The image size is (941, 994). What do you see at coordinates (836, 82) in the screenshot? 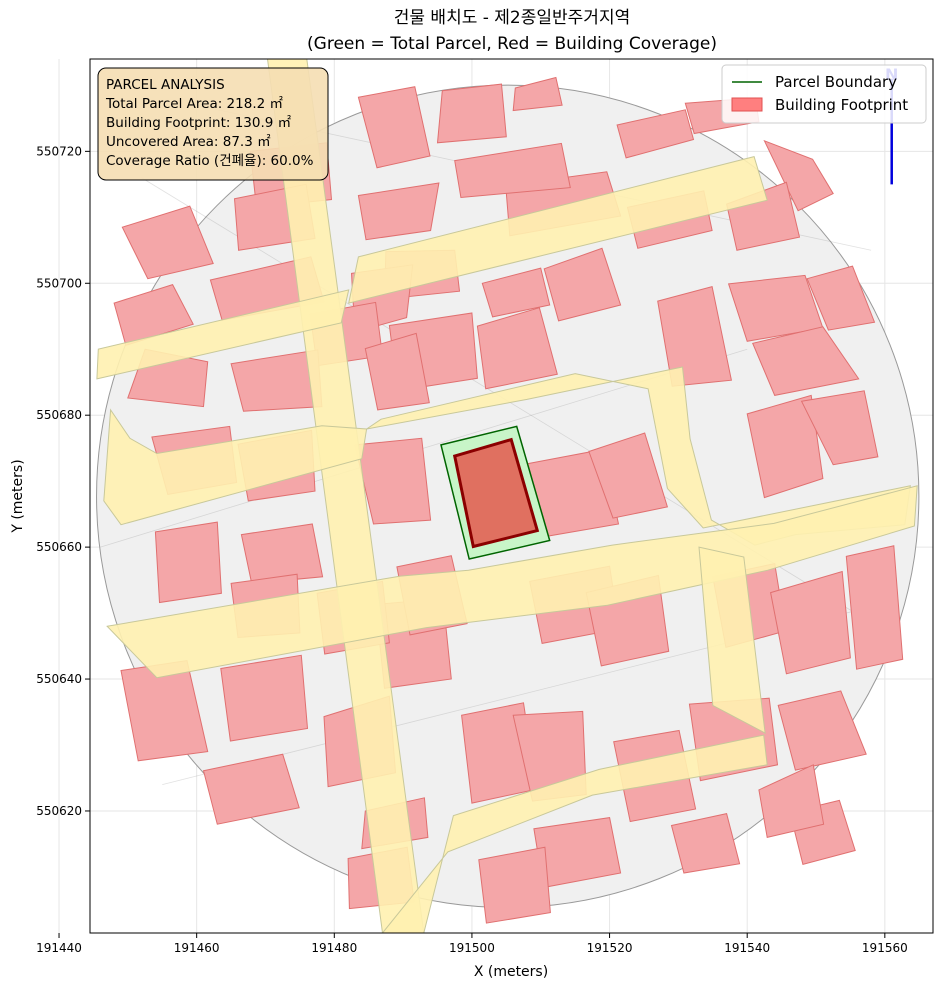
I see `legend-label-parcel-boundary: Parcel Boundary` at bounding box center [836, 82].